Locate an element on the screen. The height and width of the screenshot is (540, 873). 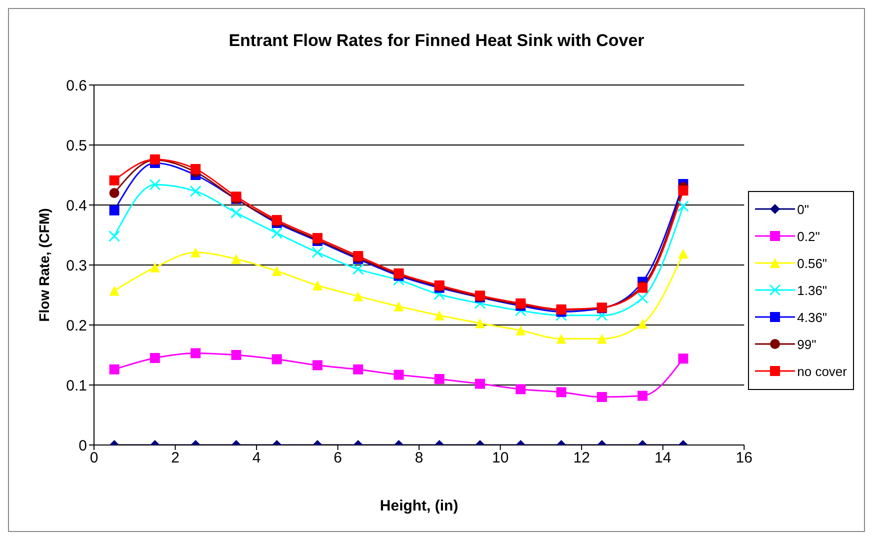
legend-label: 99" is located at coordinates (806, 344).